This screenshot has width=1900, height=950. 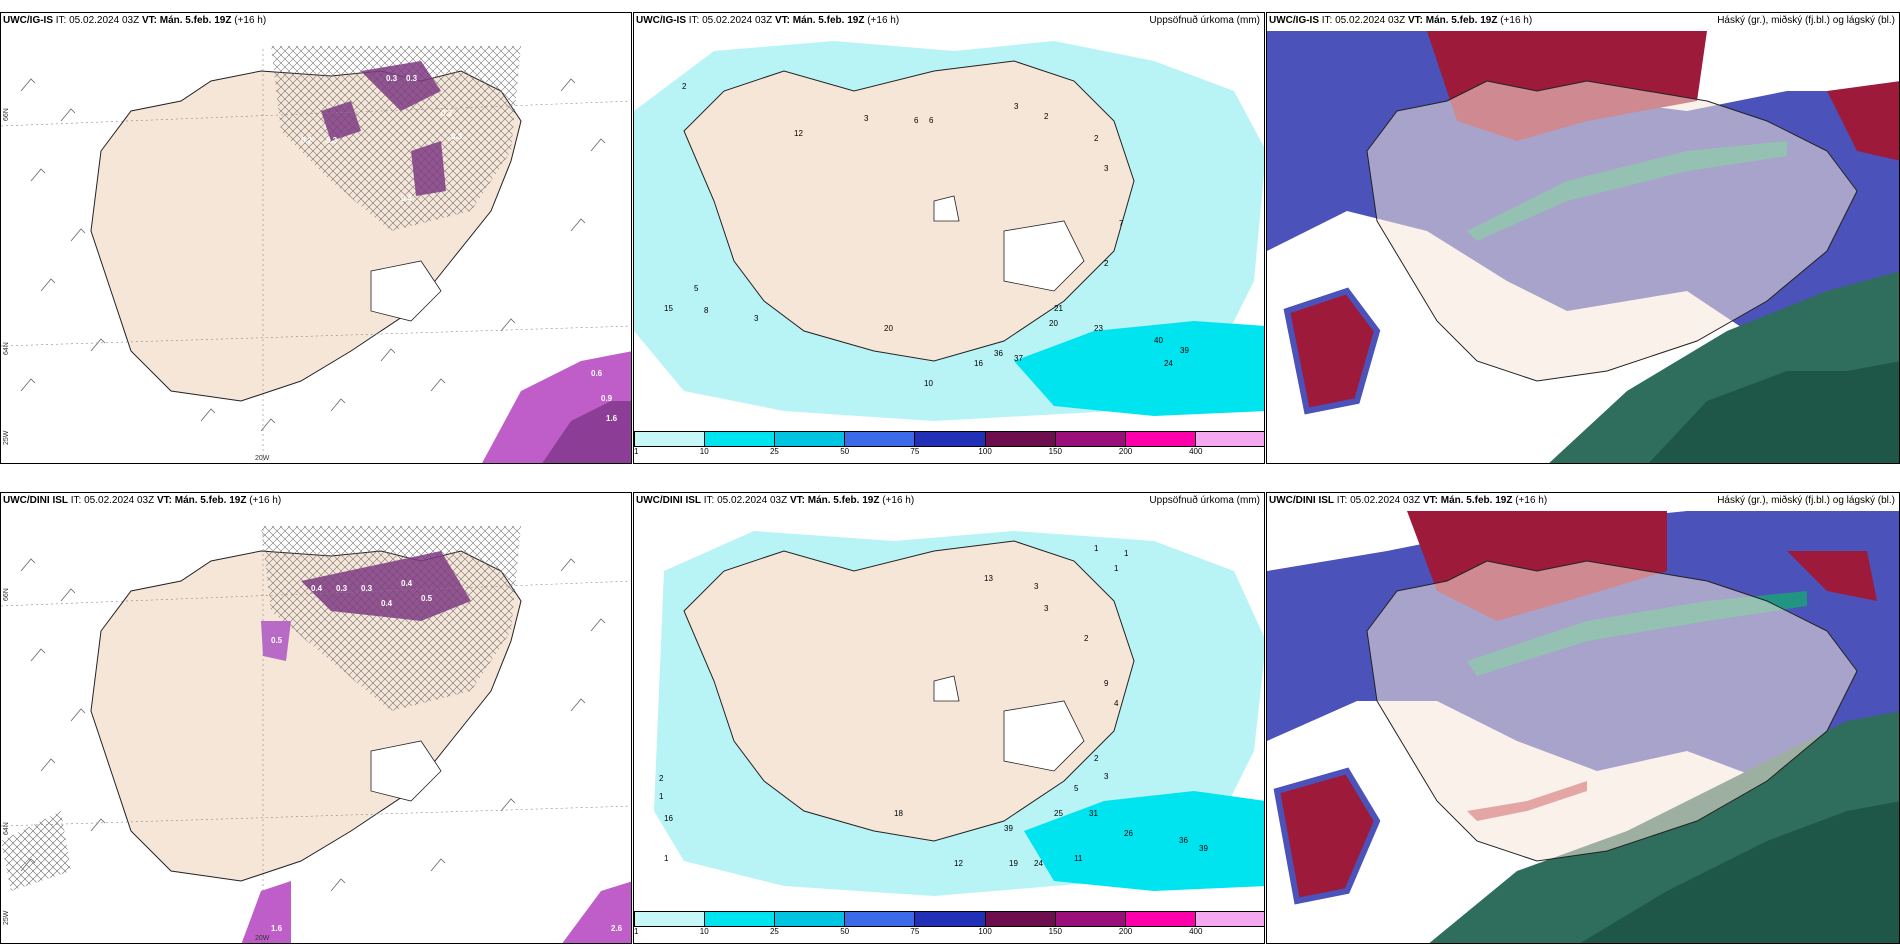 I want to click on svg-text: 36, so click(x=998, y=353).